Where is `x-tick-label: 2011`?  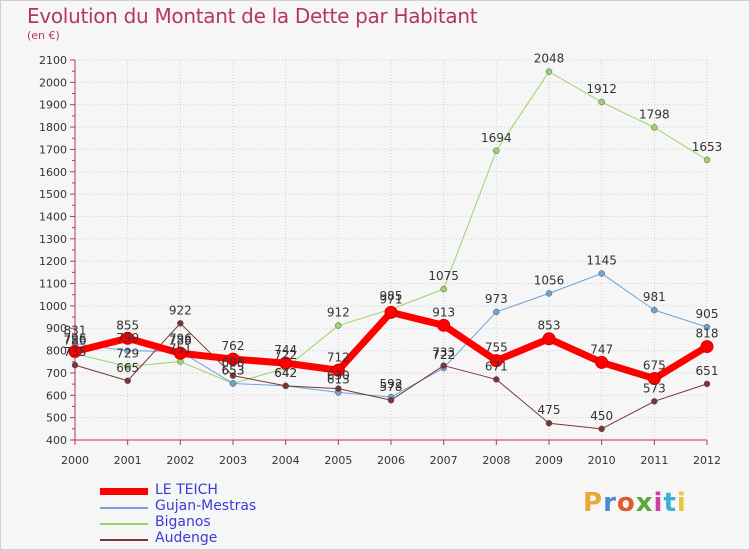 x-tick-label: 2011 is located at coordinates (654, 460).